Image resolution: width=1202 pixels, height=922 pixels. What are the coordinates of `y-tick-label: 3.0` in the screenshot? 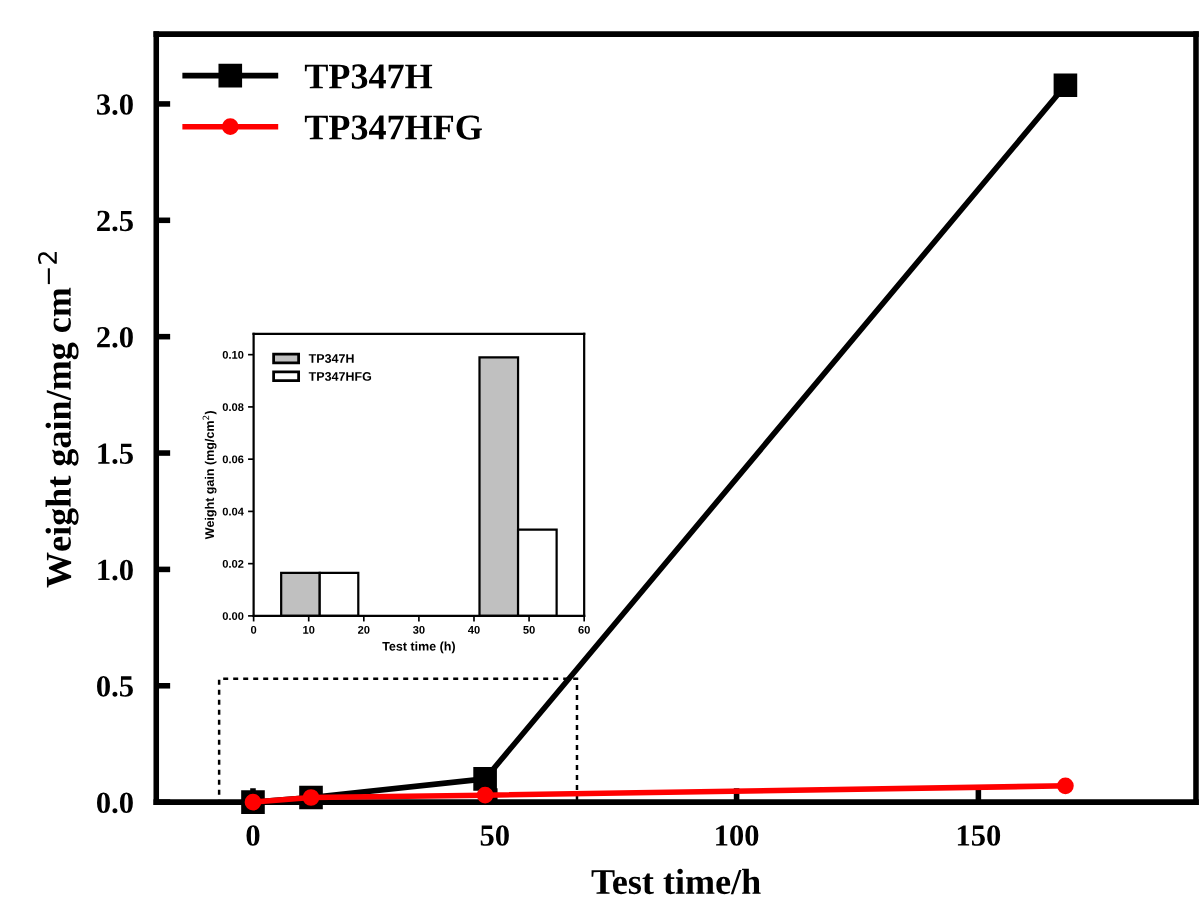 It's located at (114, 104).